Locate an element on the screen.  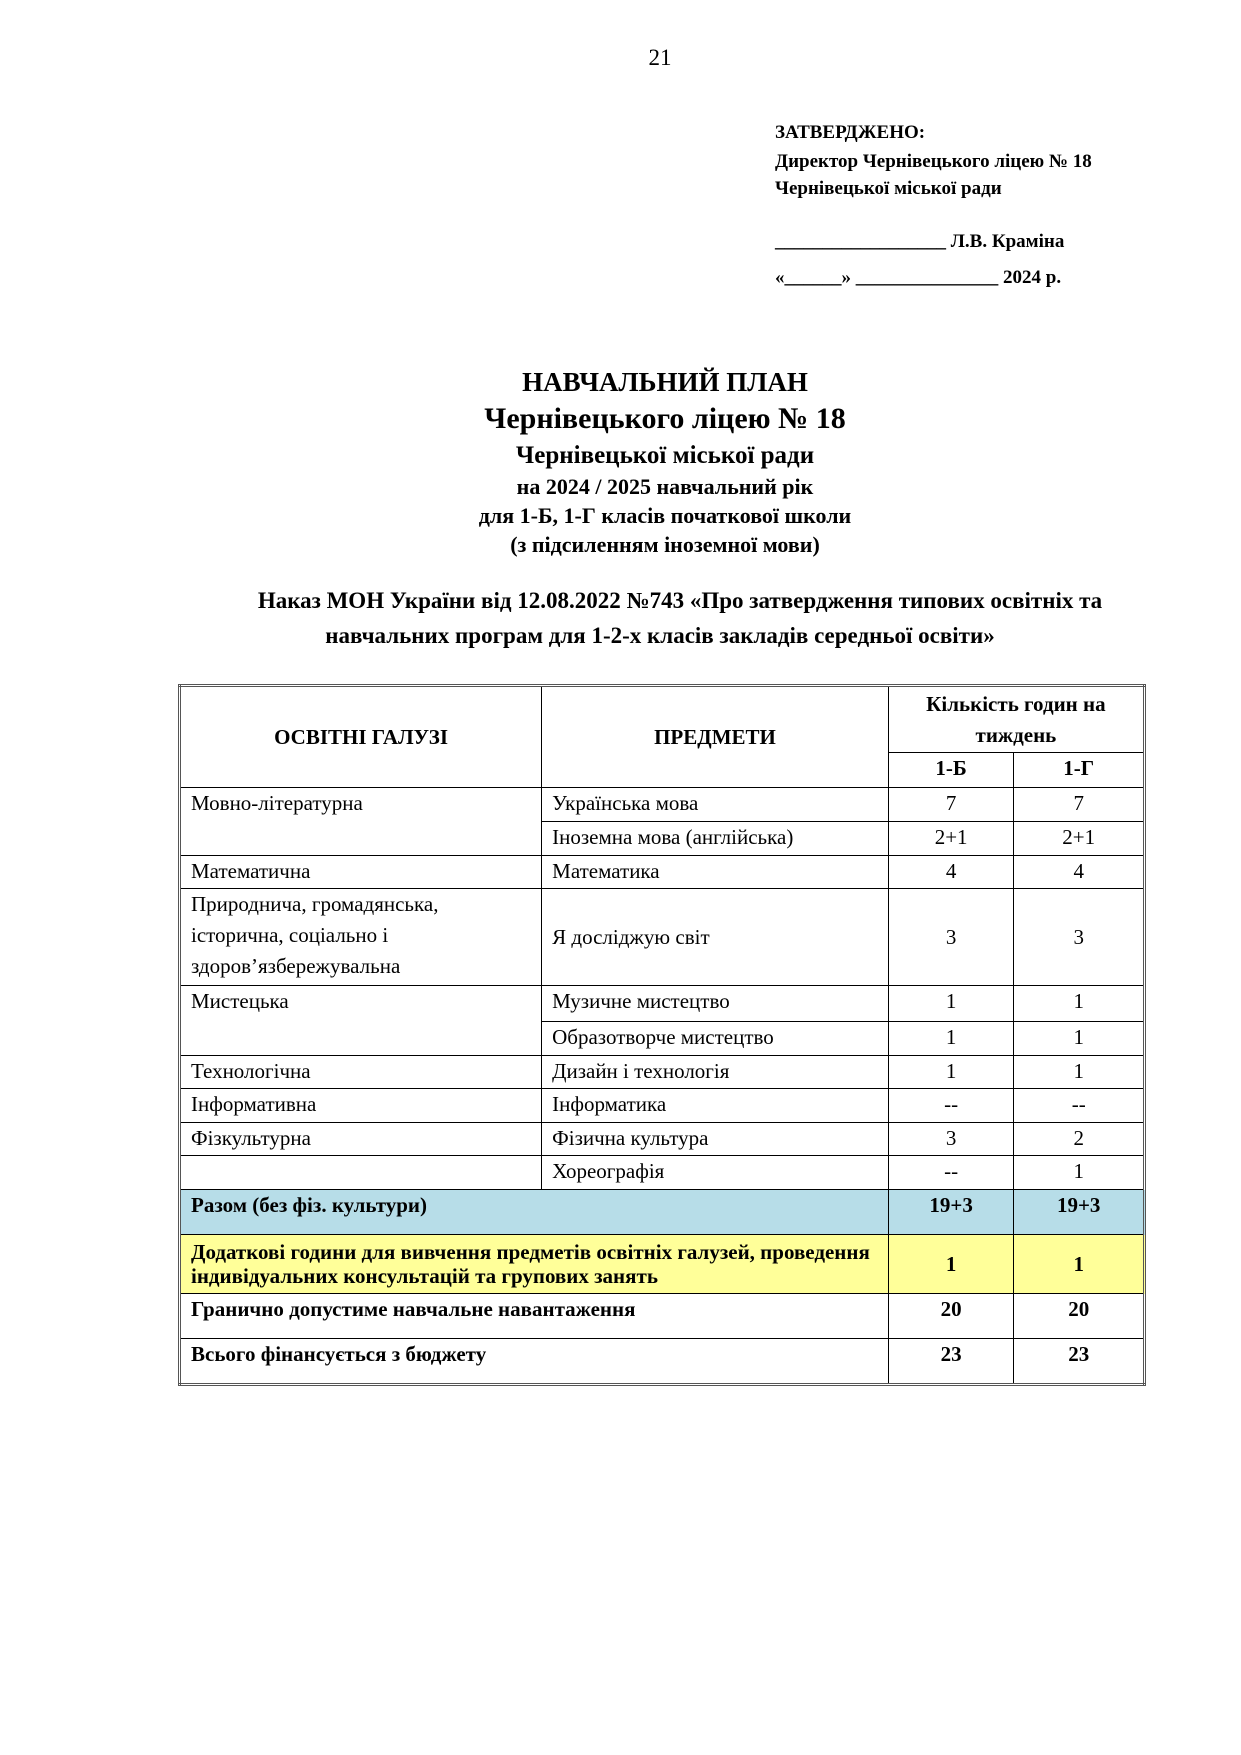
total-label: Разом (без фіз. культури) is located at coordinates (534, 1212).